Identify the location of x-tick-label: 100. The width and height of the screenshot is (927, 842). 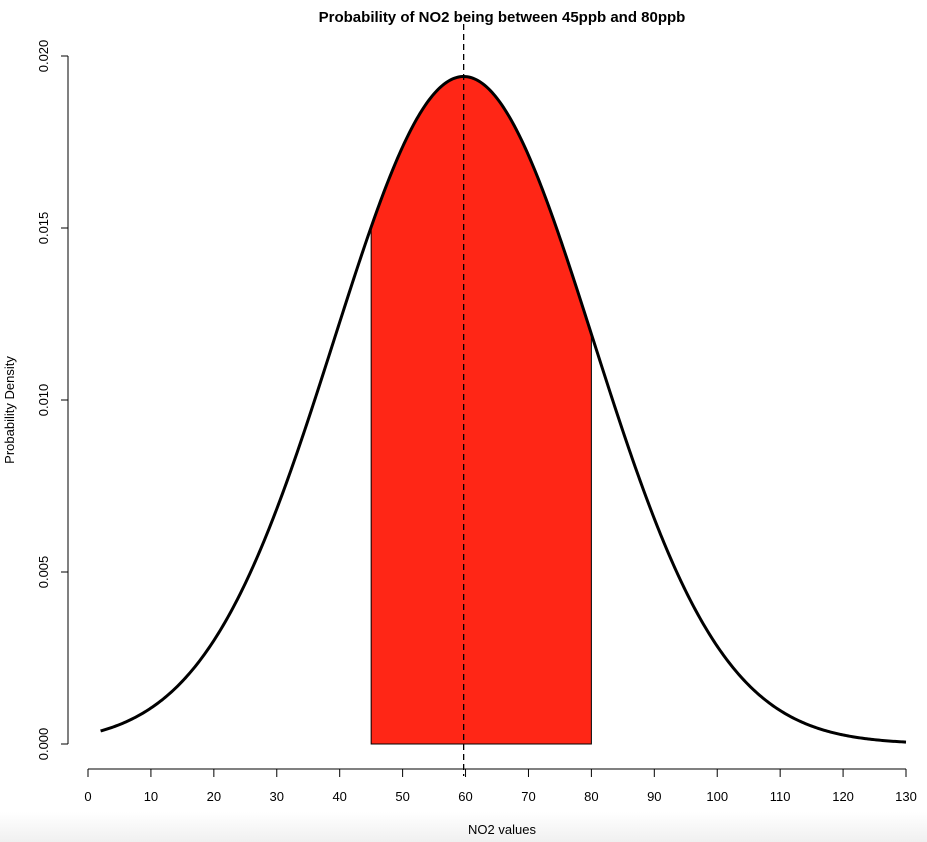
(717, 796).